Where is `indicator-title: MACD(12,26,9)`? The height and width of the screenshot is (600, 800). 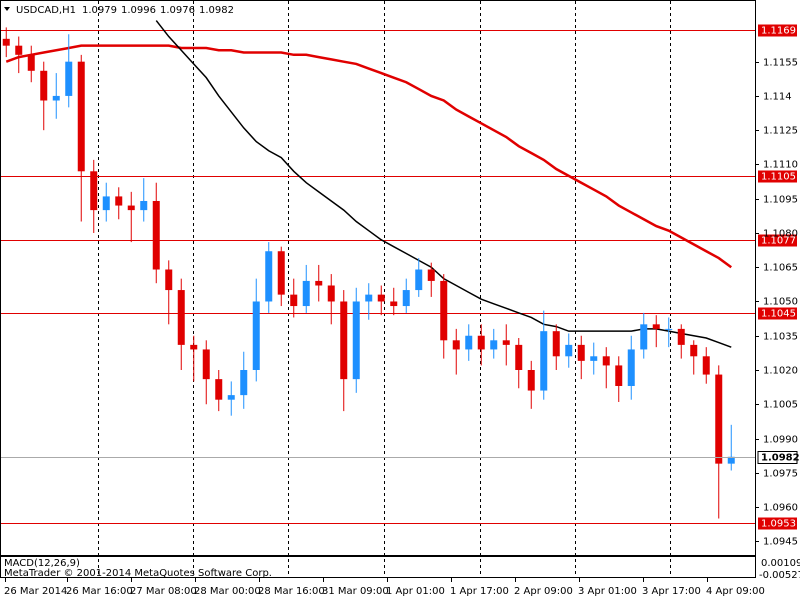
indicator-title: MACD(12,26,9) is located at coordinates (42, 563).